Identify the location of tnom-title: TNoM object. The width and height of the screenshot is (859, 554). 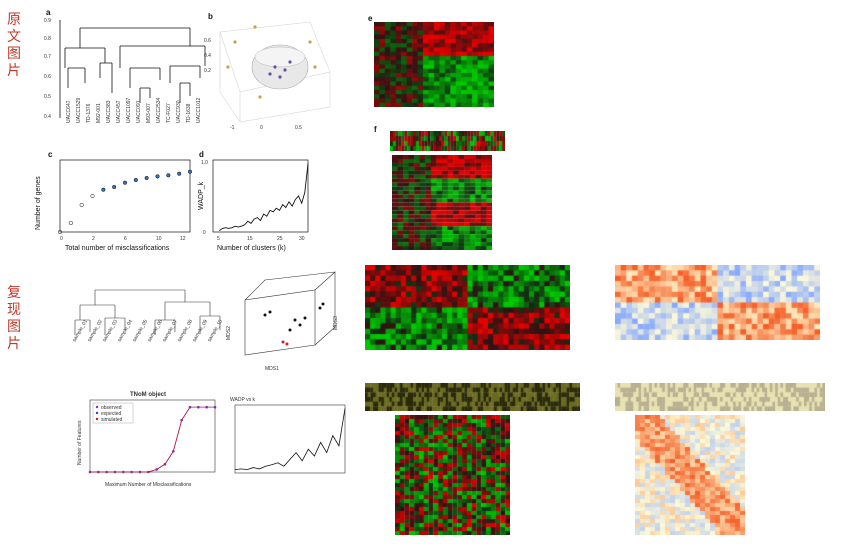
(148, 395).